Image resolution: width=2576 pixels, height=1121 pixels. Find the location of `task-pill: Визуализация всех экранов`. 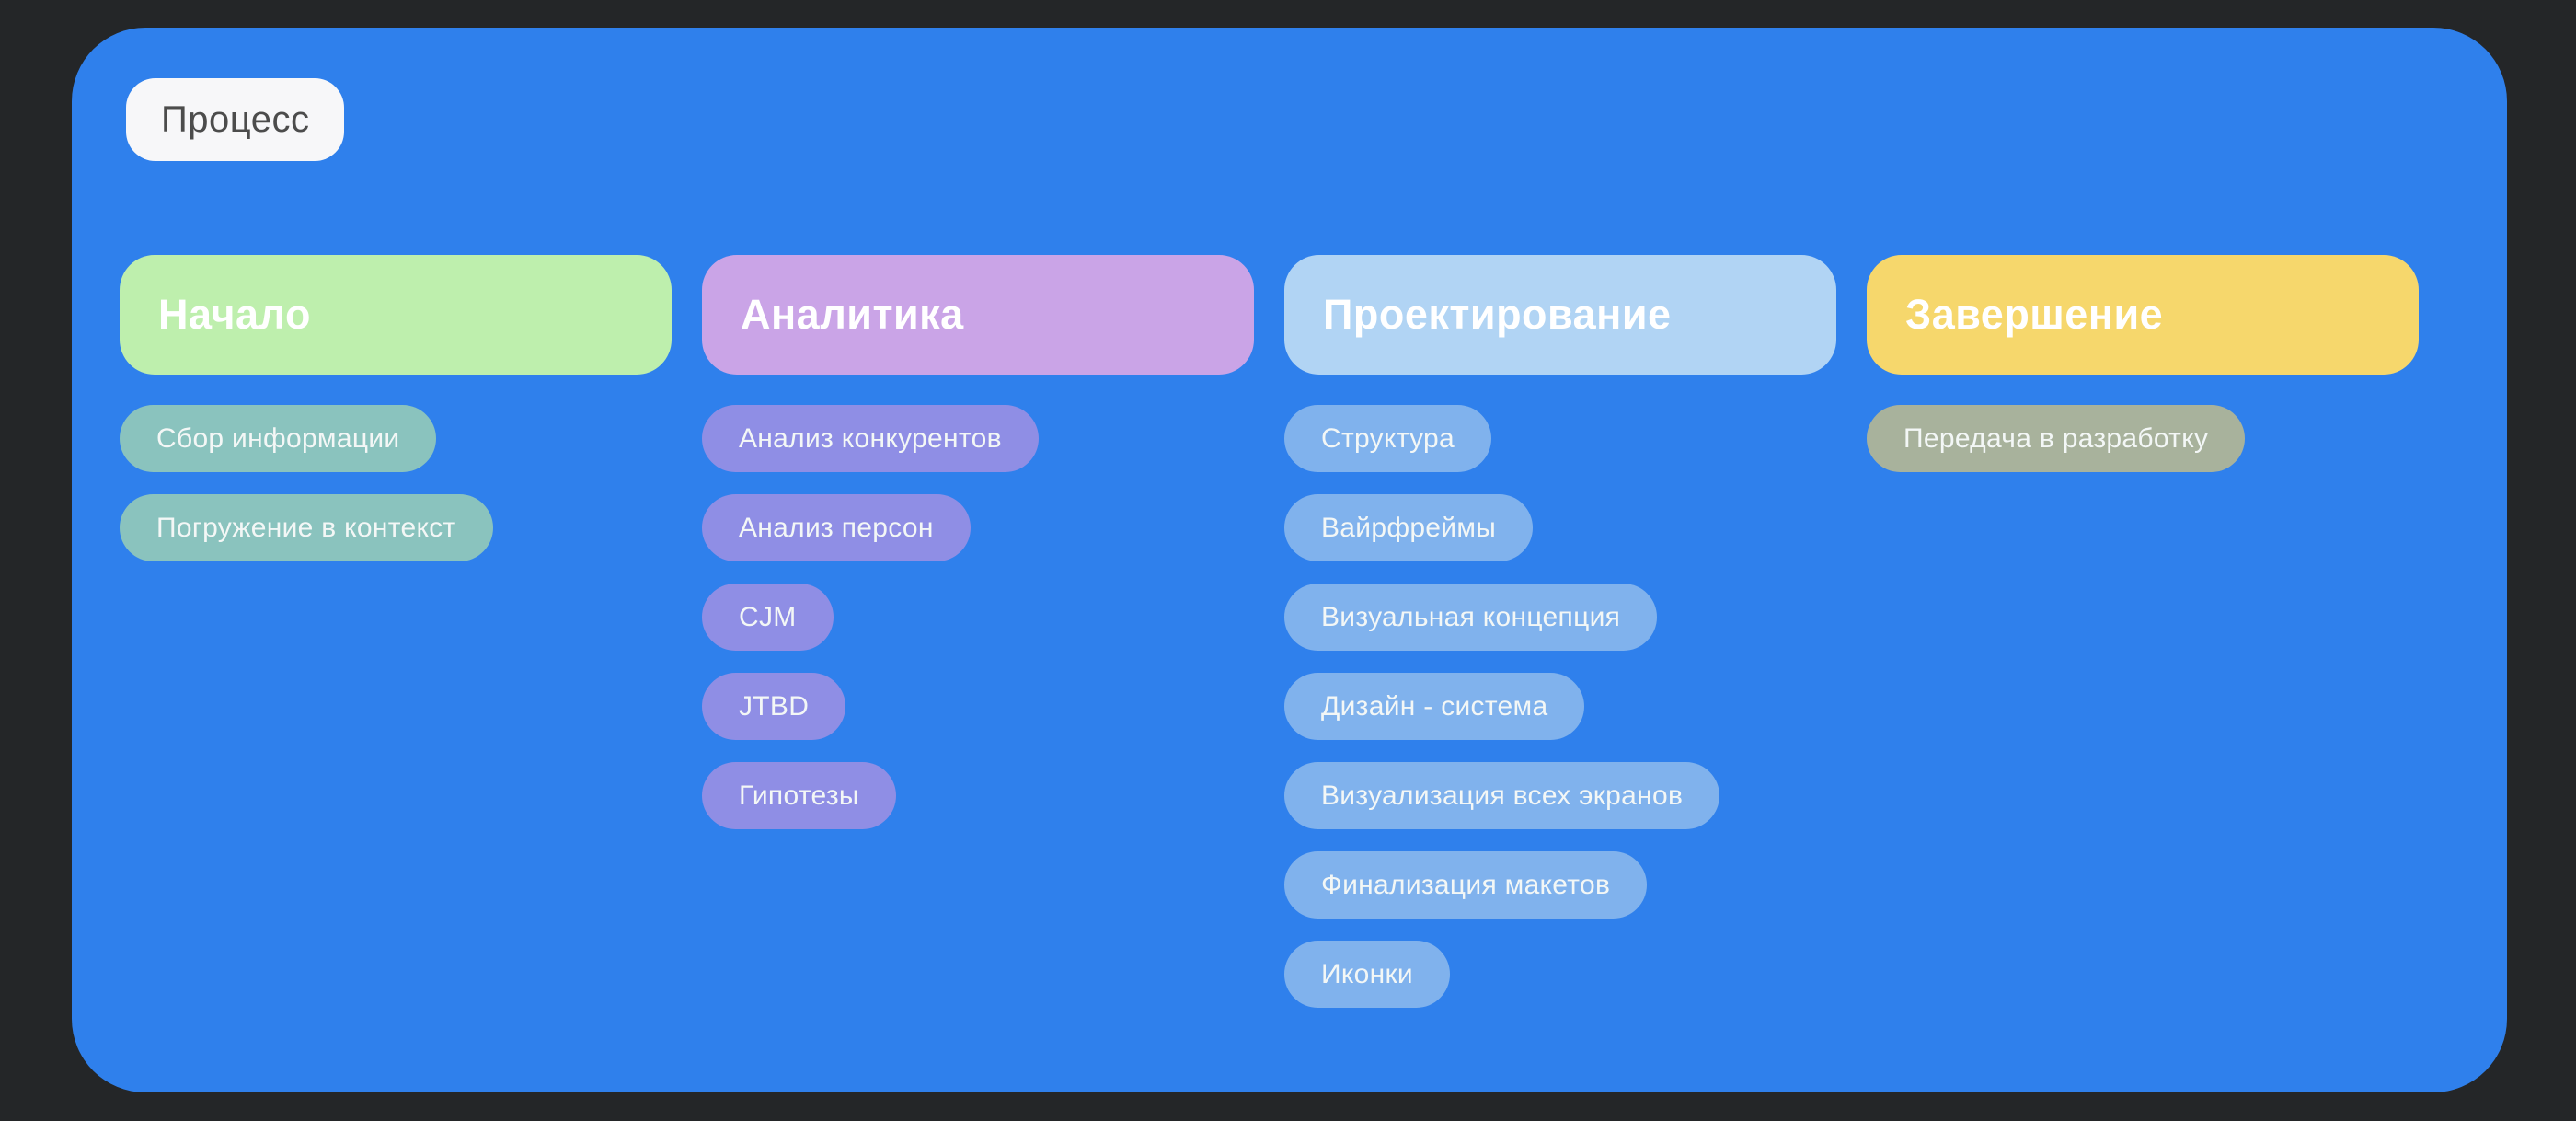

task-pill: Визуализация всех экранов is located at coordinates (1502, 796).